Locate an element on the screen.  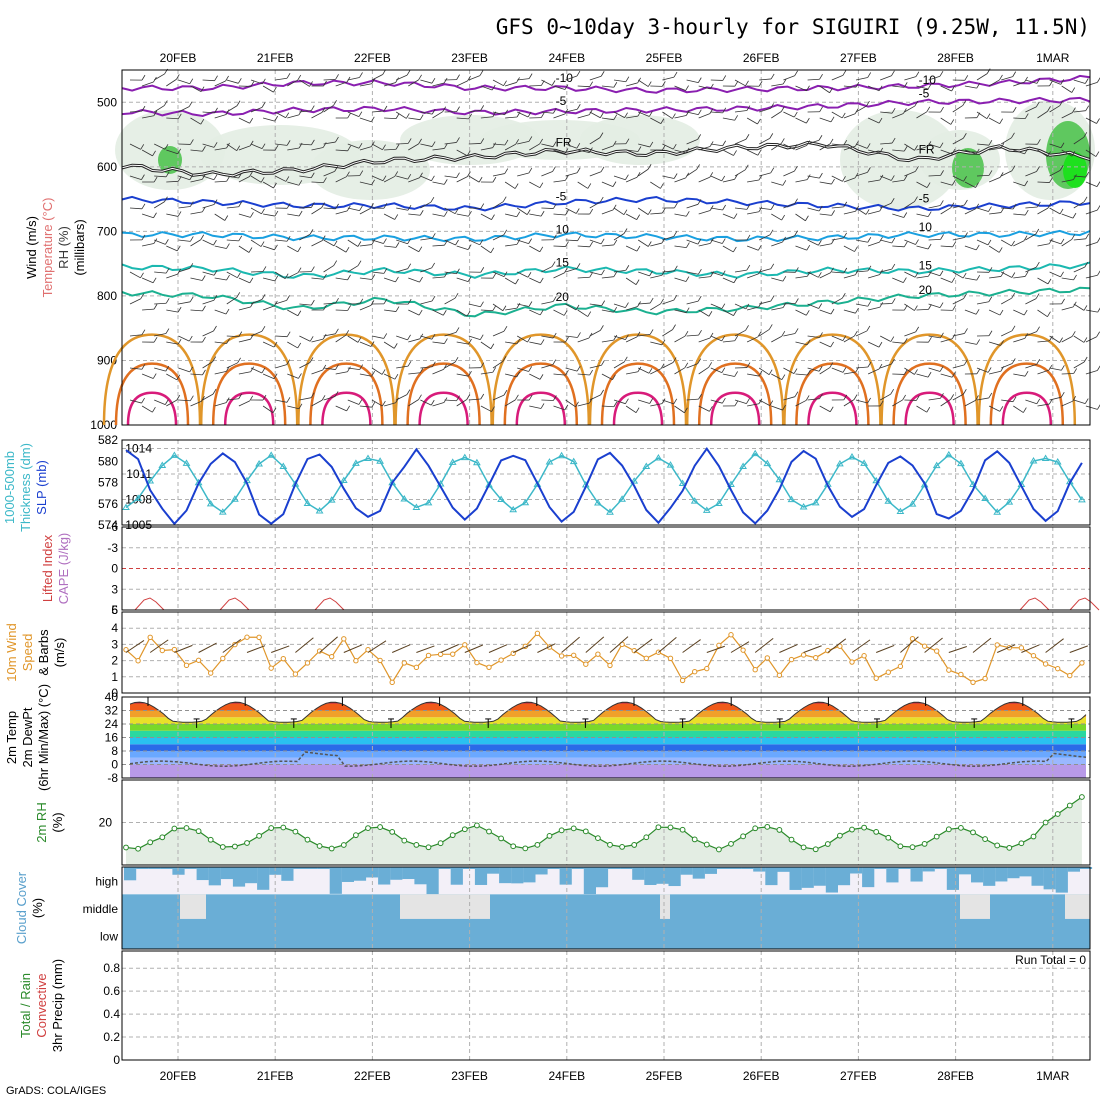
thickness-tick-label: 578 is located at coordinates (108, 483).